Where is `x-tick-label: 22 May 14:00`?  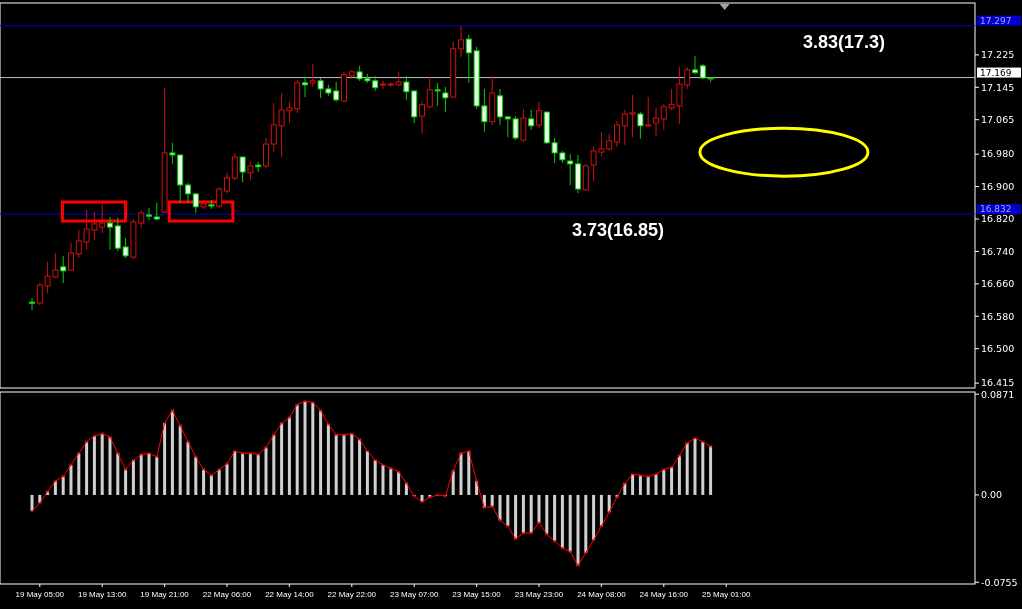 x-tick-label: 22 May 14:00 is located at coordinates (290, 594).